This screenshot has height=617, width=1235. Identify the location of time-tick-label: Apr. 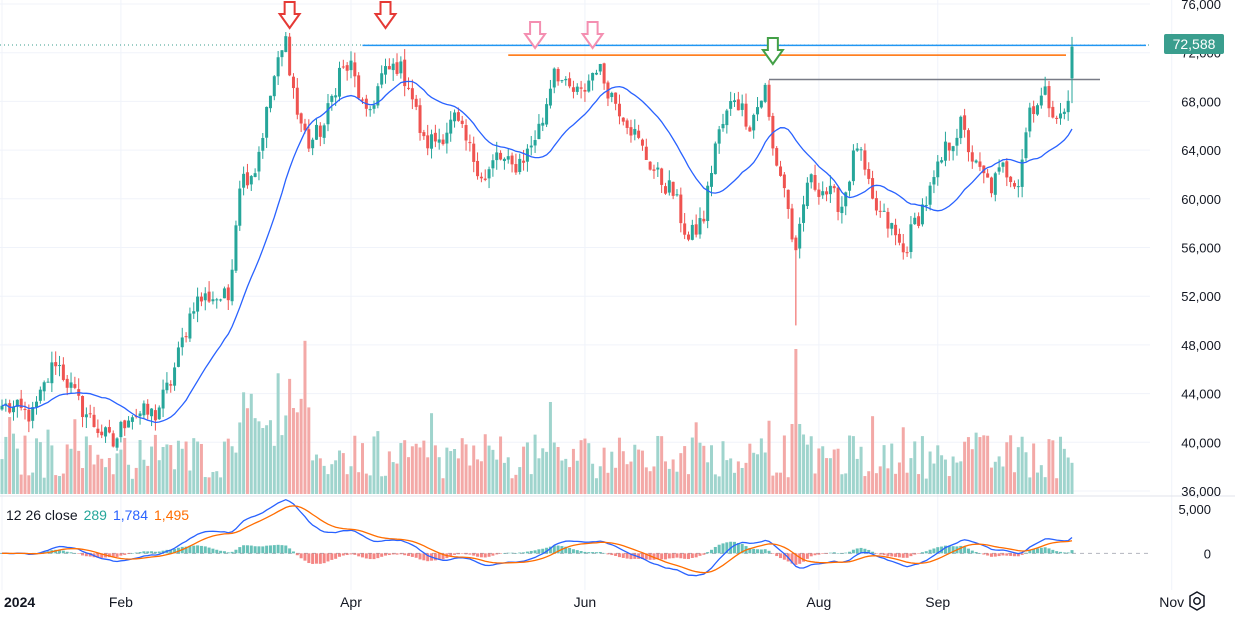
(351, 602).